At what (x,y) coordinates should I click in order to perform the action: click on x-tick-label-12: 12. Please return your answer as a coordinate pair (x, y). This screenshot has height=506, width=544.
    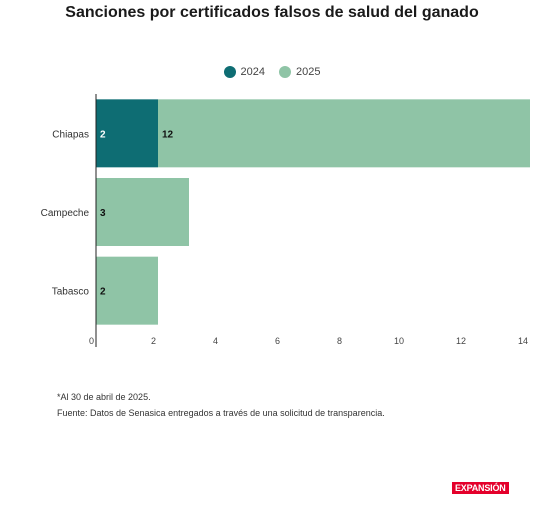
    Looking at the image, I should click on (461, 341).